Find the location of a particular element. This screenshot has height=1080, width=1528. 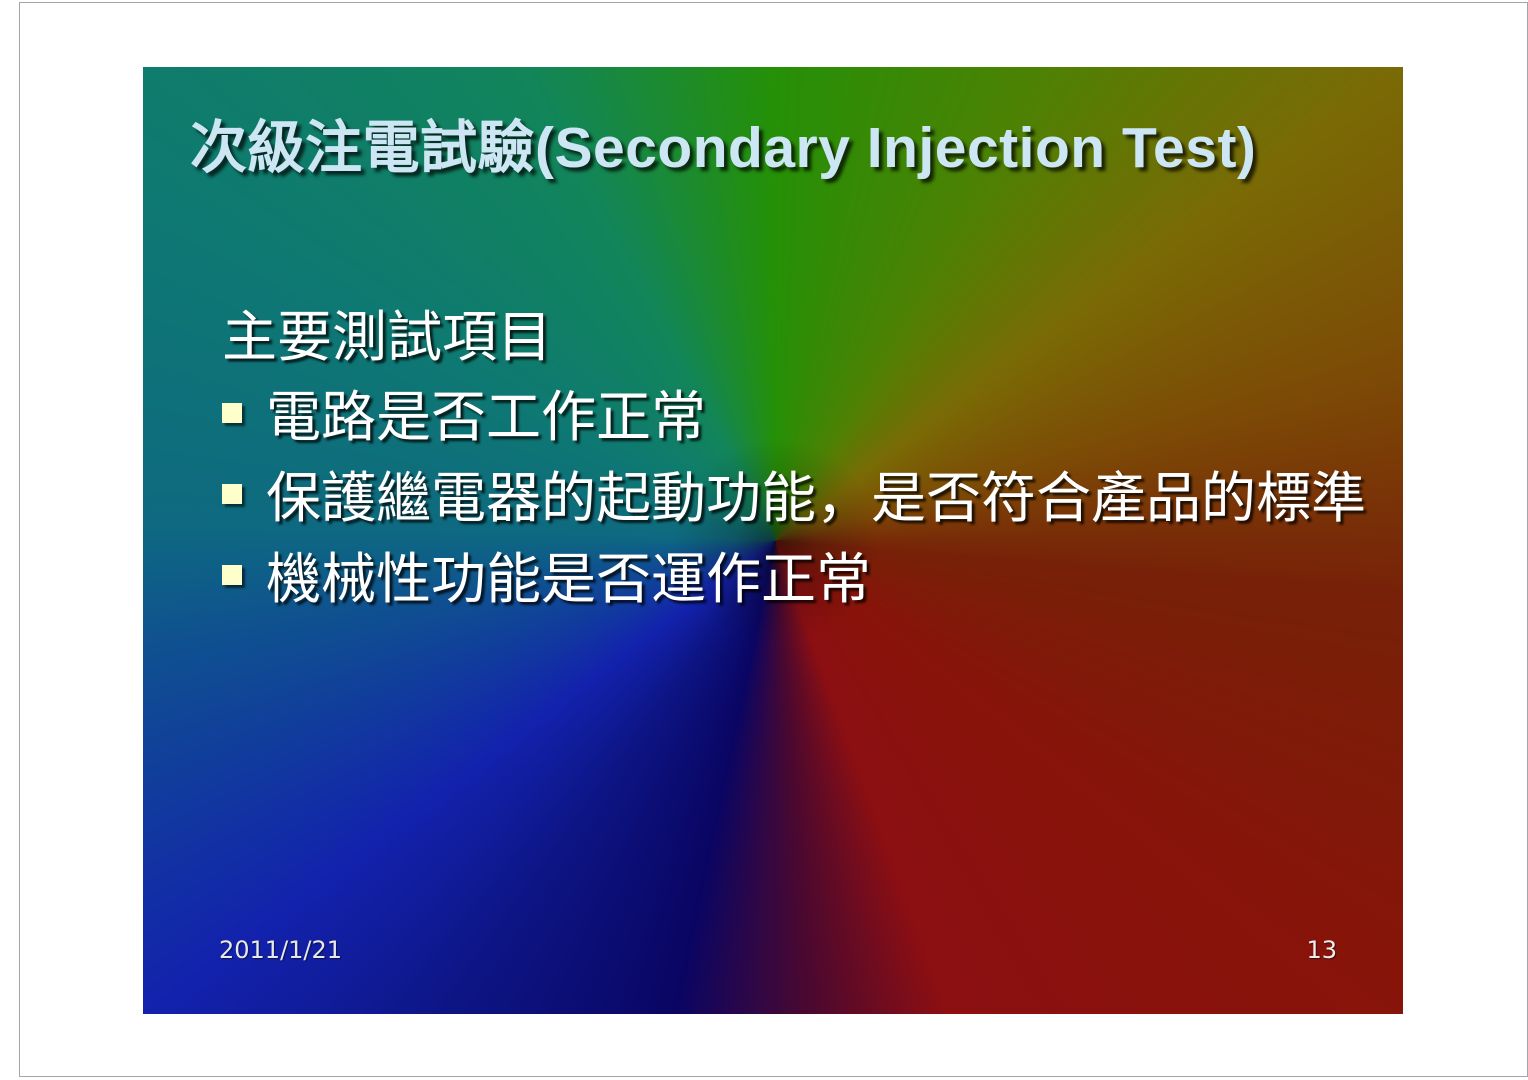

footer-date: 2011/1/21 is located at coordinates (281, 950).